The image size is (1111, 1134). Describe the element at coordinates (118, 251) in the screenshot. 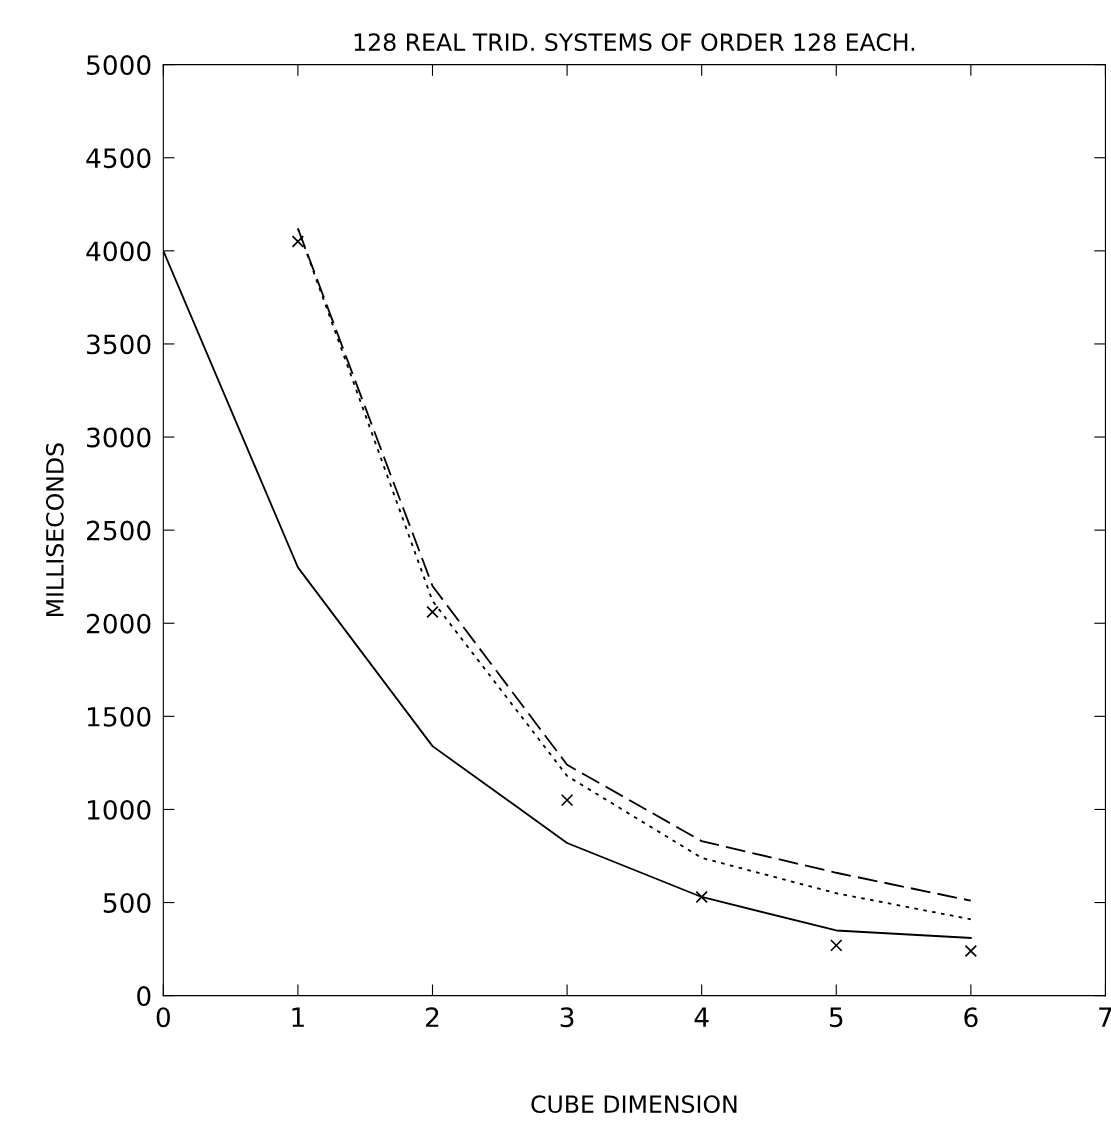

I see `y-tick-label: 4000` at that location.